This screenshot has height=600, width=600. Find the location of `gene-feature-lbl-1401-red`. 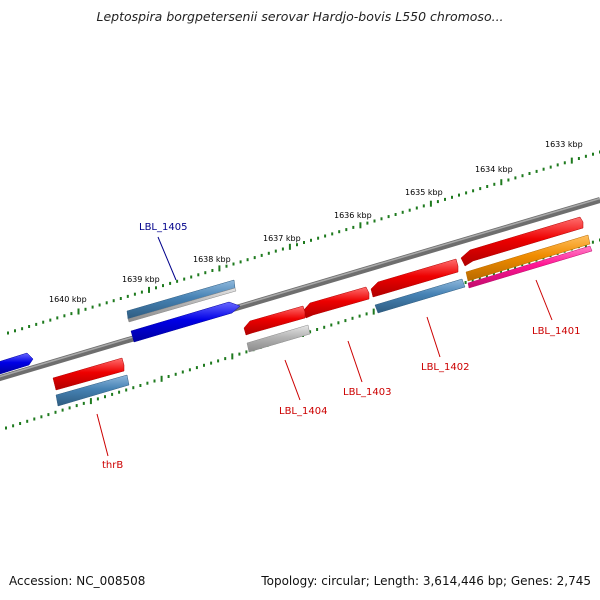

gene-feature-lbl-1401-red is located at coordinates (522, 241).